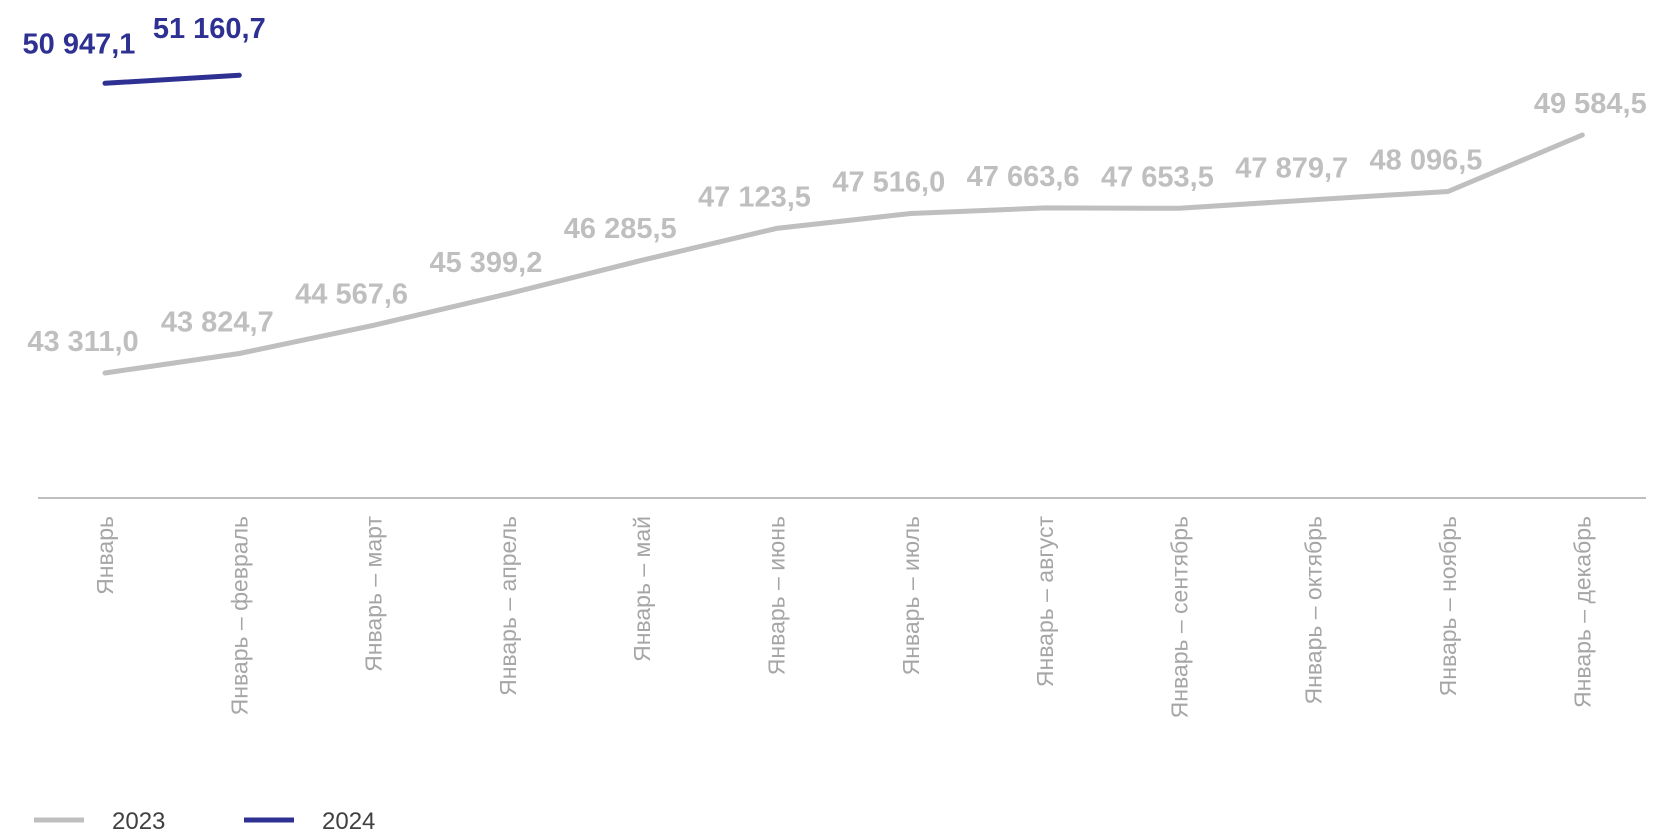 The height and width of the screenshot is (834, 1660). Describe the element at coordinates (1291, 169) in the screenshot. I see `data-label-2023-10: 47 879,7` at that location.